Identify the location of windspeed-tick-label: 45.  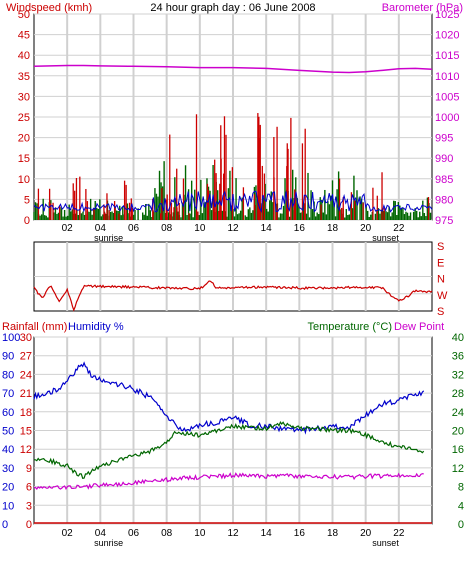
(24, 36).